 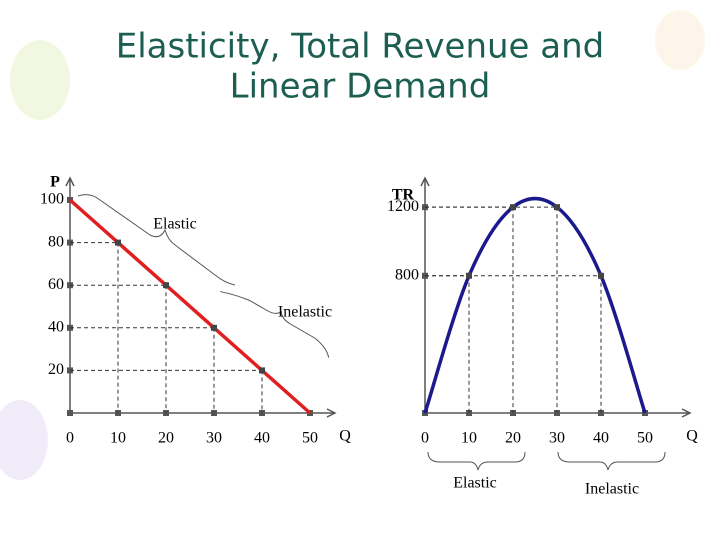 I want to click on title: Linear Demand, so click(x=360, y=87).